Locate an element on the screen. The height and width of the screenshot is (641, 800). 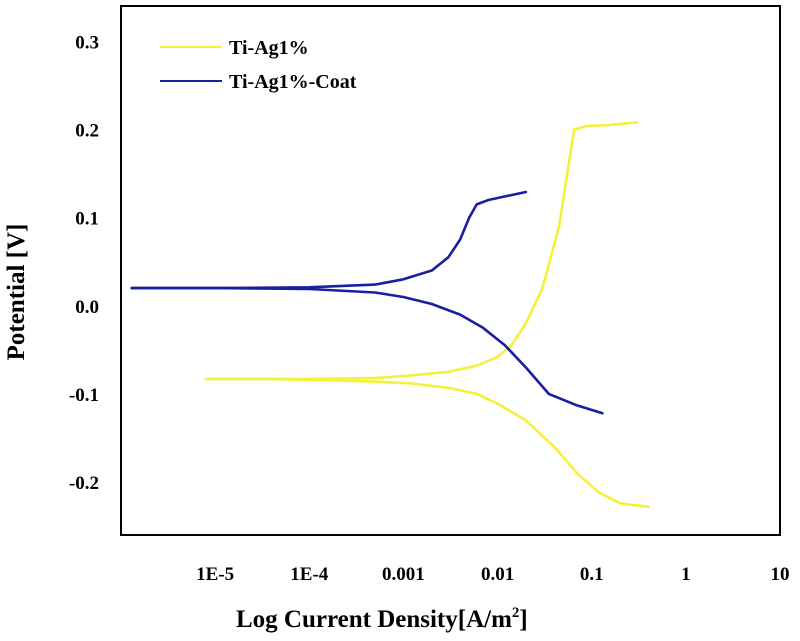
legend-label-ti-ag1: Ti-Ag1% is located at coordinates (269, 48).